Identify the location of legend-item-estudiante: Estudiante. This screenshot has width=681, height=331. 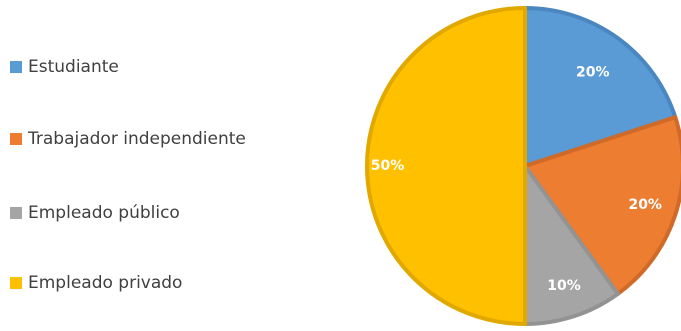
(64, 67).